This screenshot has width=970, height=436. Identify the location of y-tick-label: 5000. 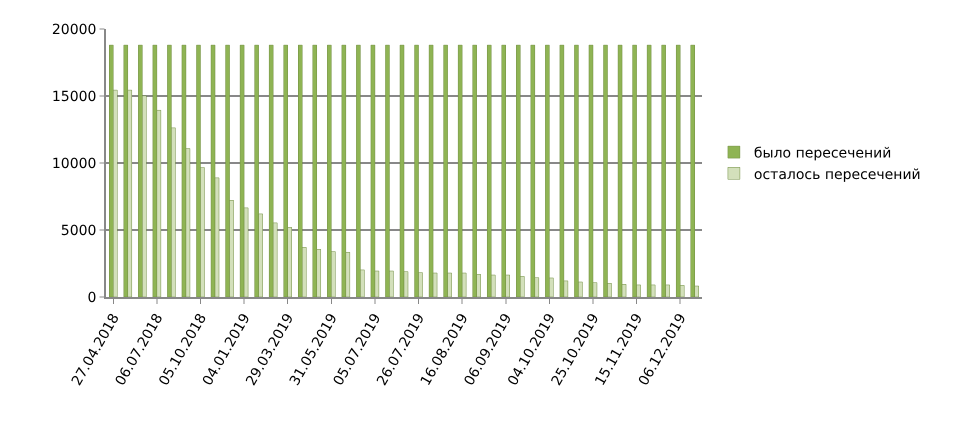
(78, 230).